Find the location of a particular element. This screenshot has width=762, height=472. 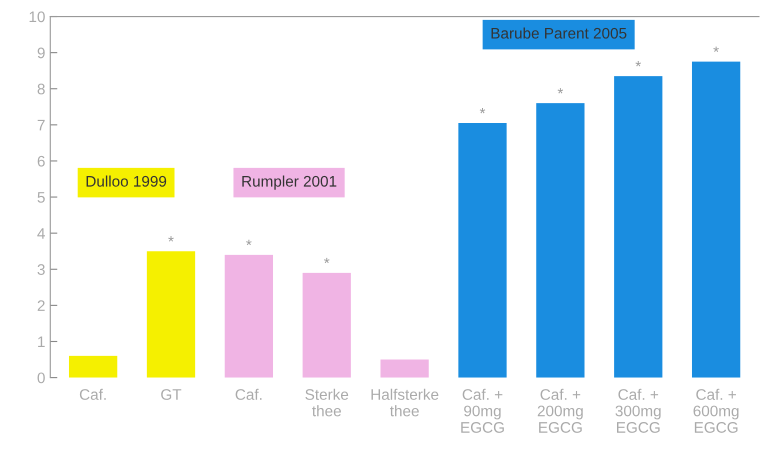

x-tick-label: Caf. + 90mg EGCG is located at coordinates (482, 410).